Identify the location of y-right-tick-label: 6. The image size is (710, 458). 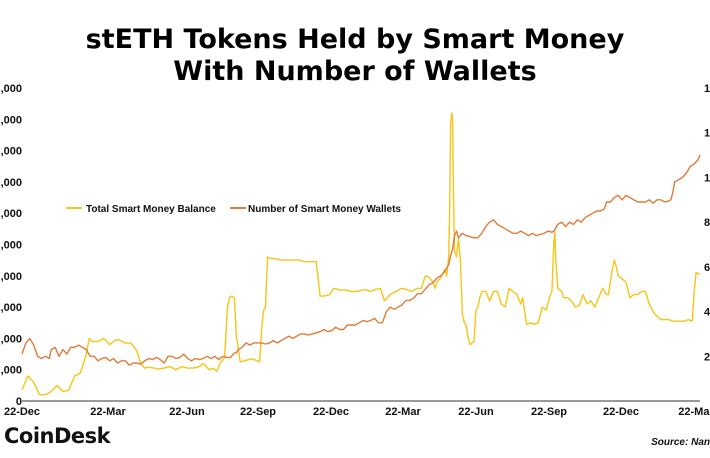
(707, 268).